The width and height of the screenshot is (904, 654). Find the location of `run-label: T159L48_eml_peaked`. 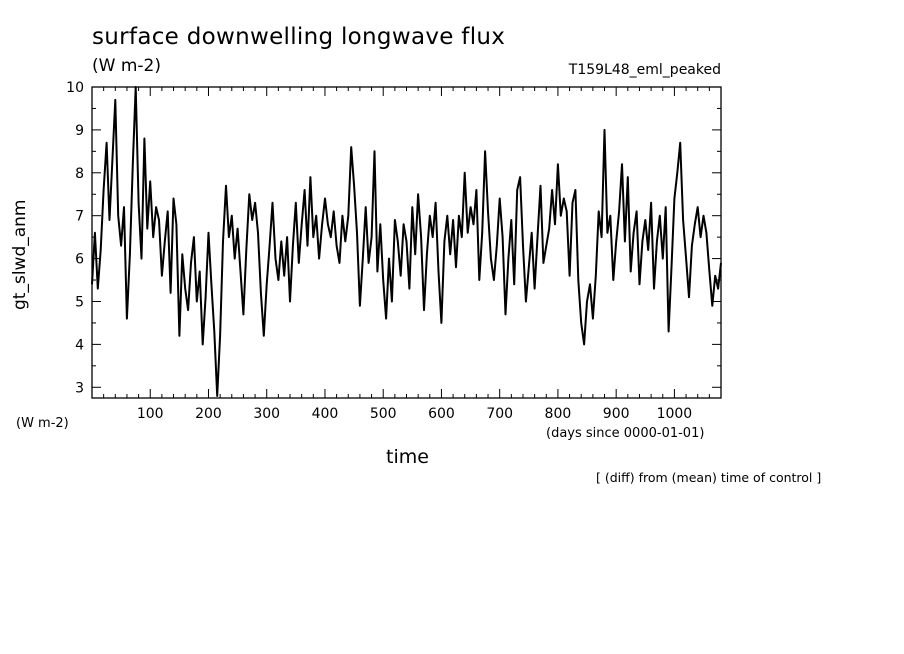

run-label: T159L48_eml_peaked is located at coordinates (644, 70).